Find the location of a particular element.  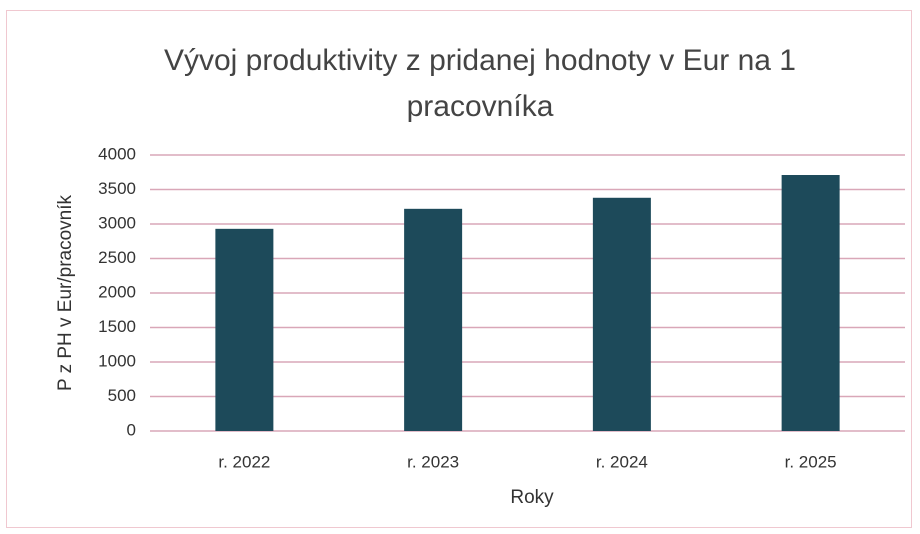

y-tick-label: 3500 is located at coordinates (117, 188).